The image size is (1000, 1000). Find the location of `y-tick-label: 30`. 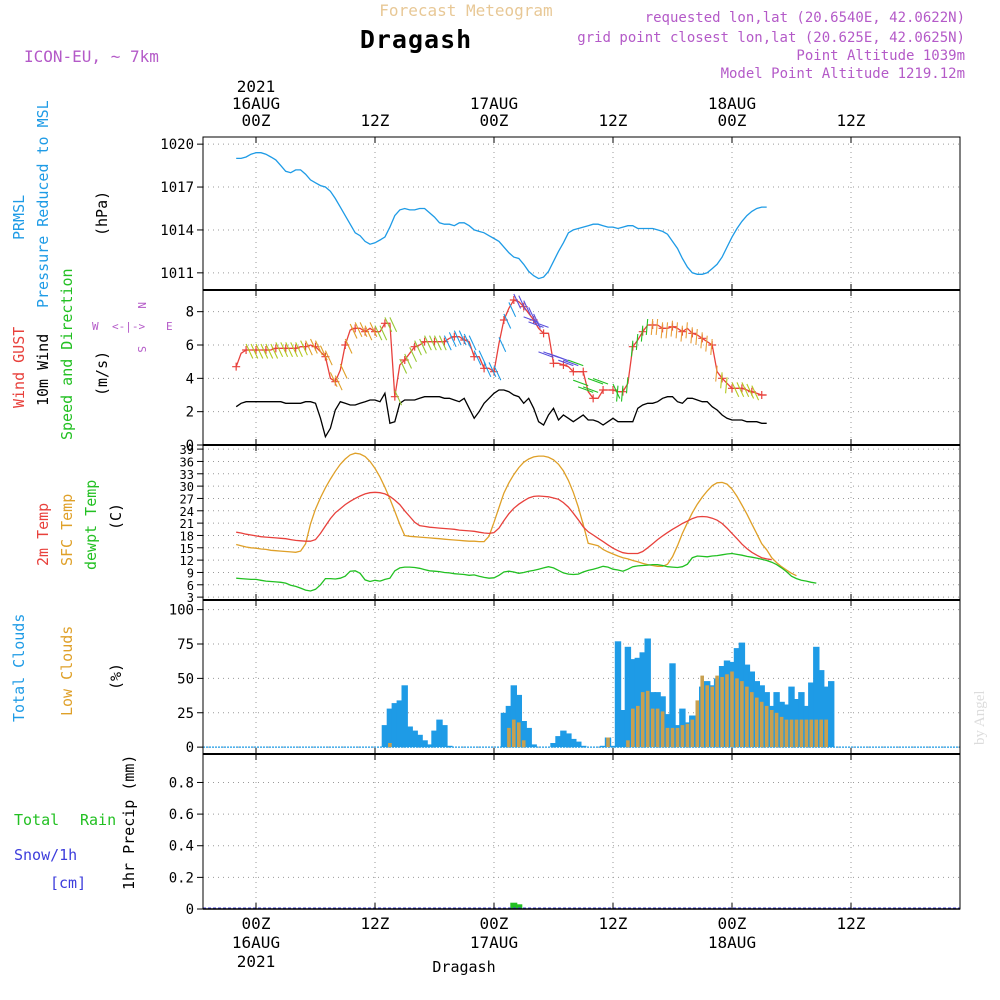

y-tick-label: 30 is located at coordinates (187, 487).